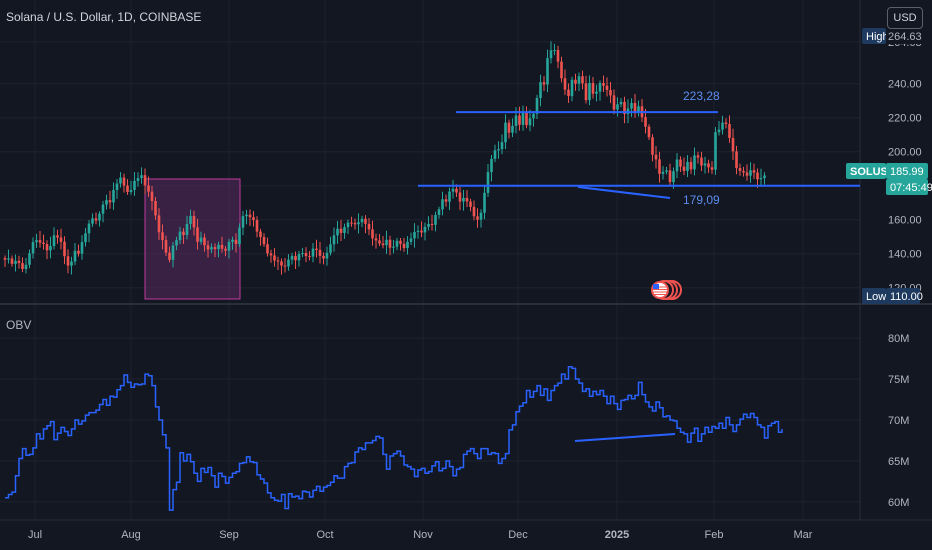 The width and height of the screenshot is (932, 550). What do you see at coordinates (624, 192) in the screenshot?
I see `trend-line` at bounding box center [624, 192].